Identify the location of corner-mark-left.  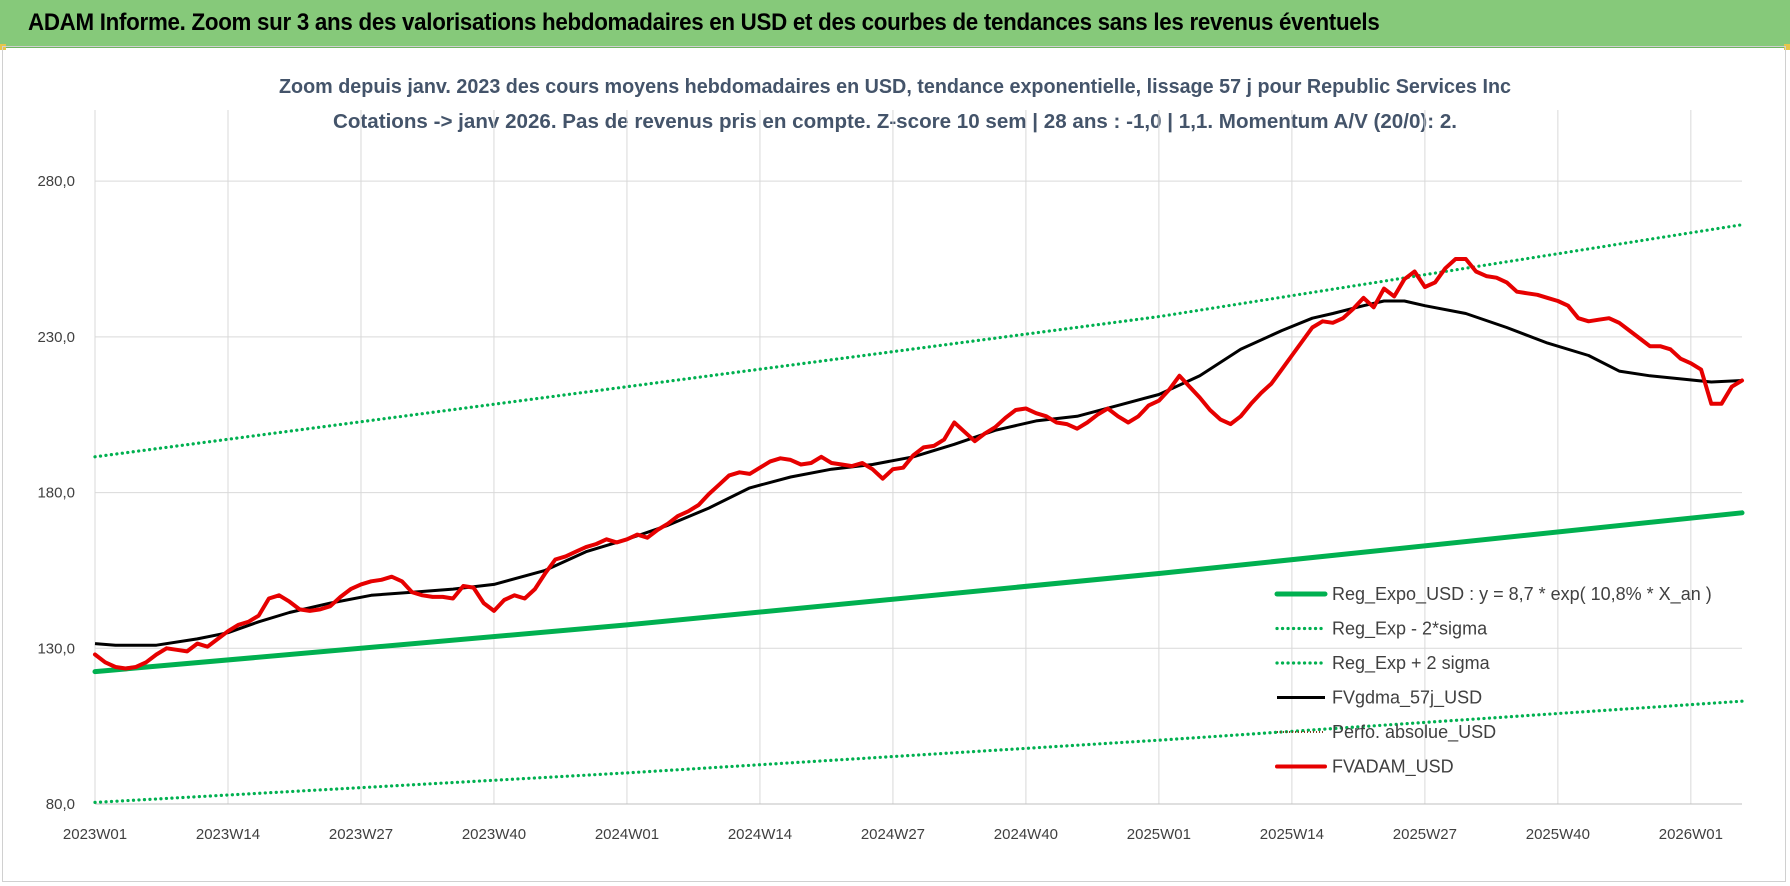
(3, 47).